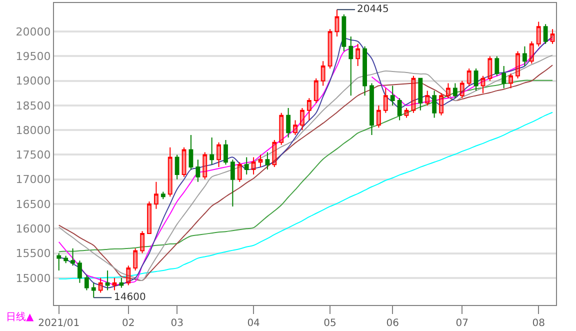  Describe the element at coordinates (33, 130) in the screenshot. I see `y-tick-label: 18000` at that location.